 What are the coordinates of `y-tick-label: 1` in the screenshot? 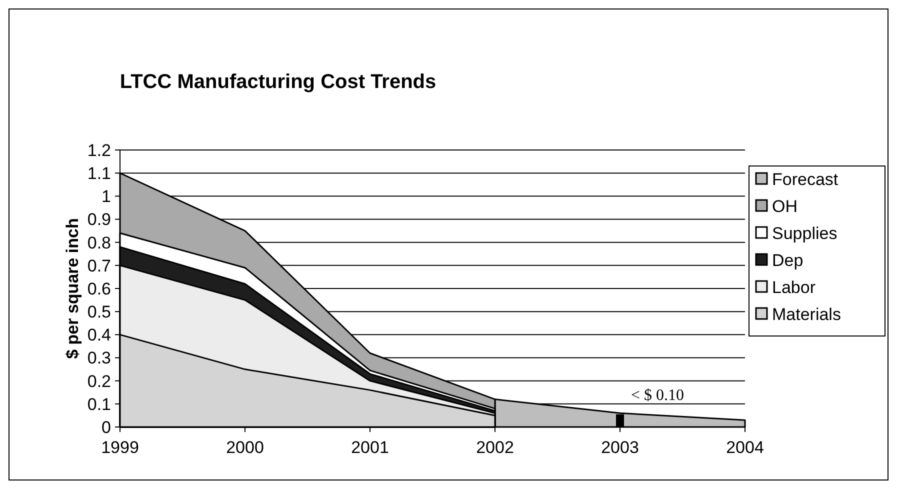 It's located at (106, 196).